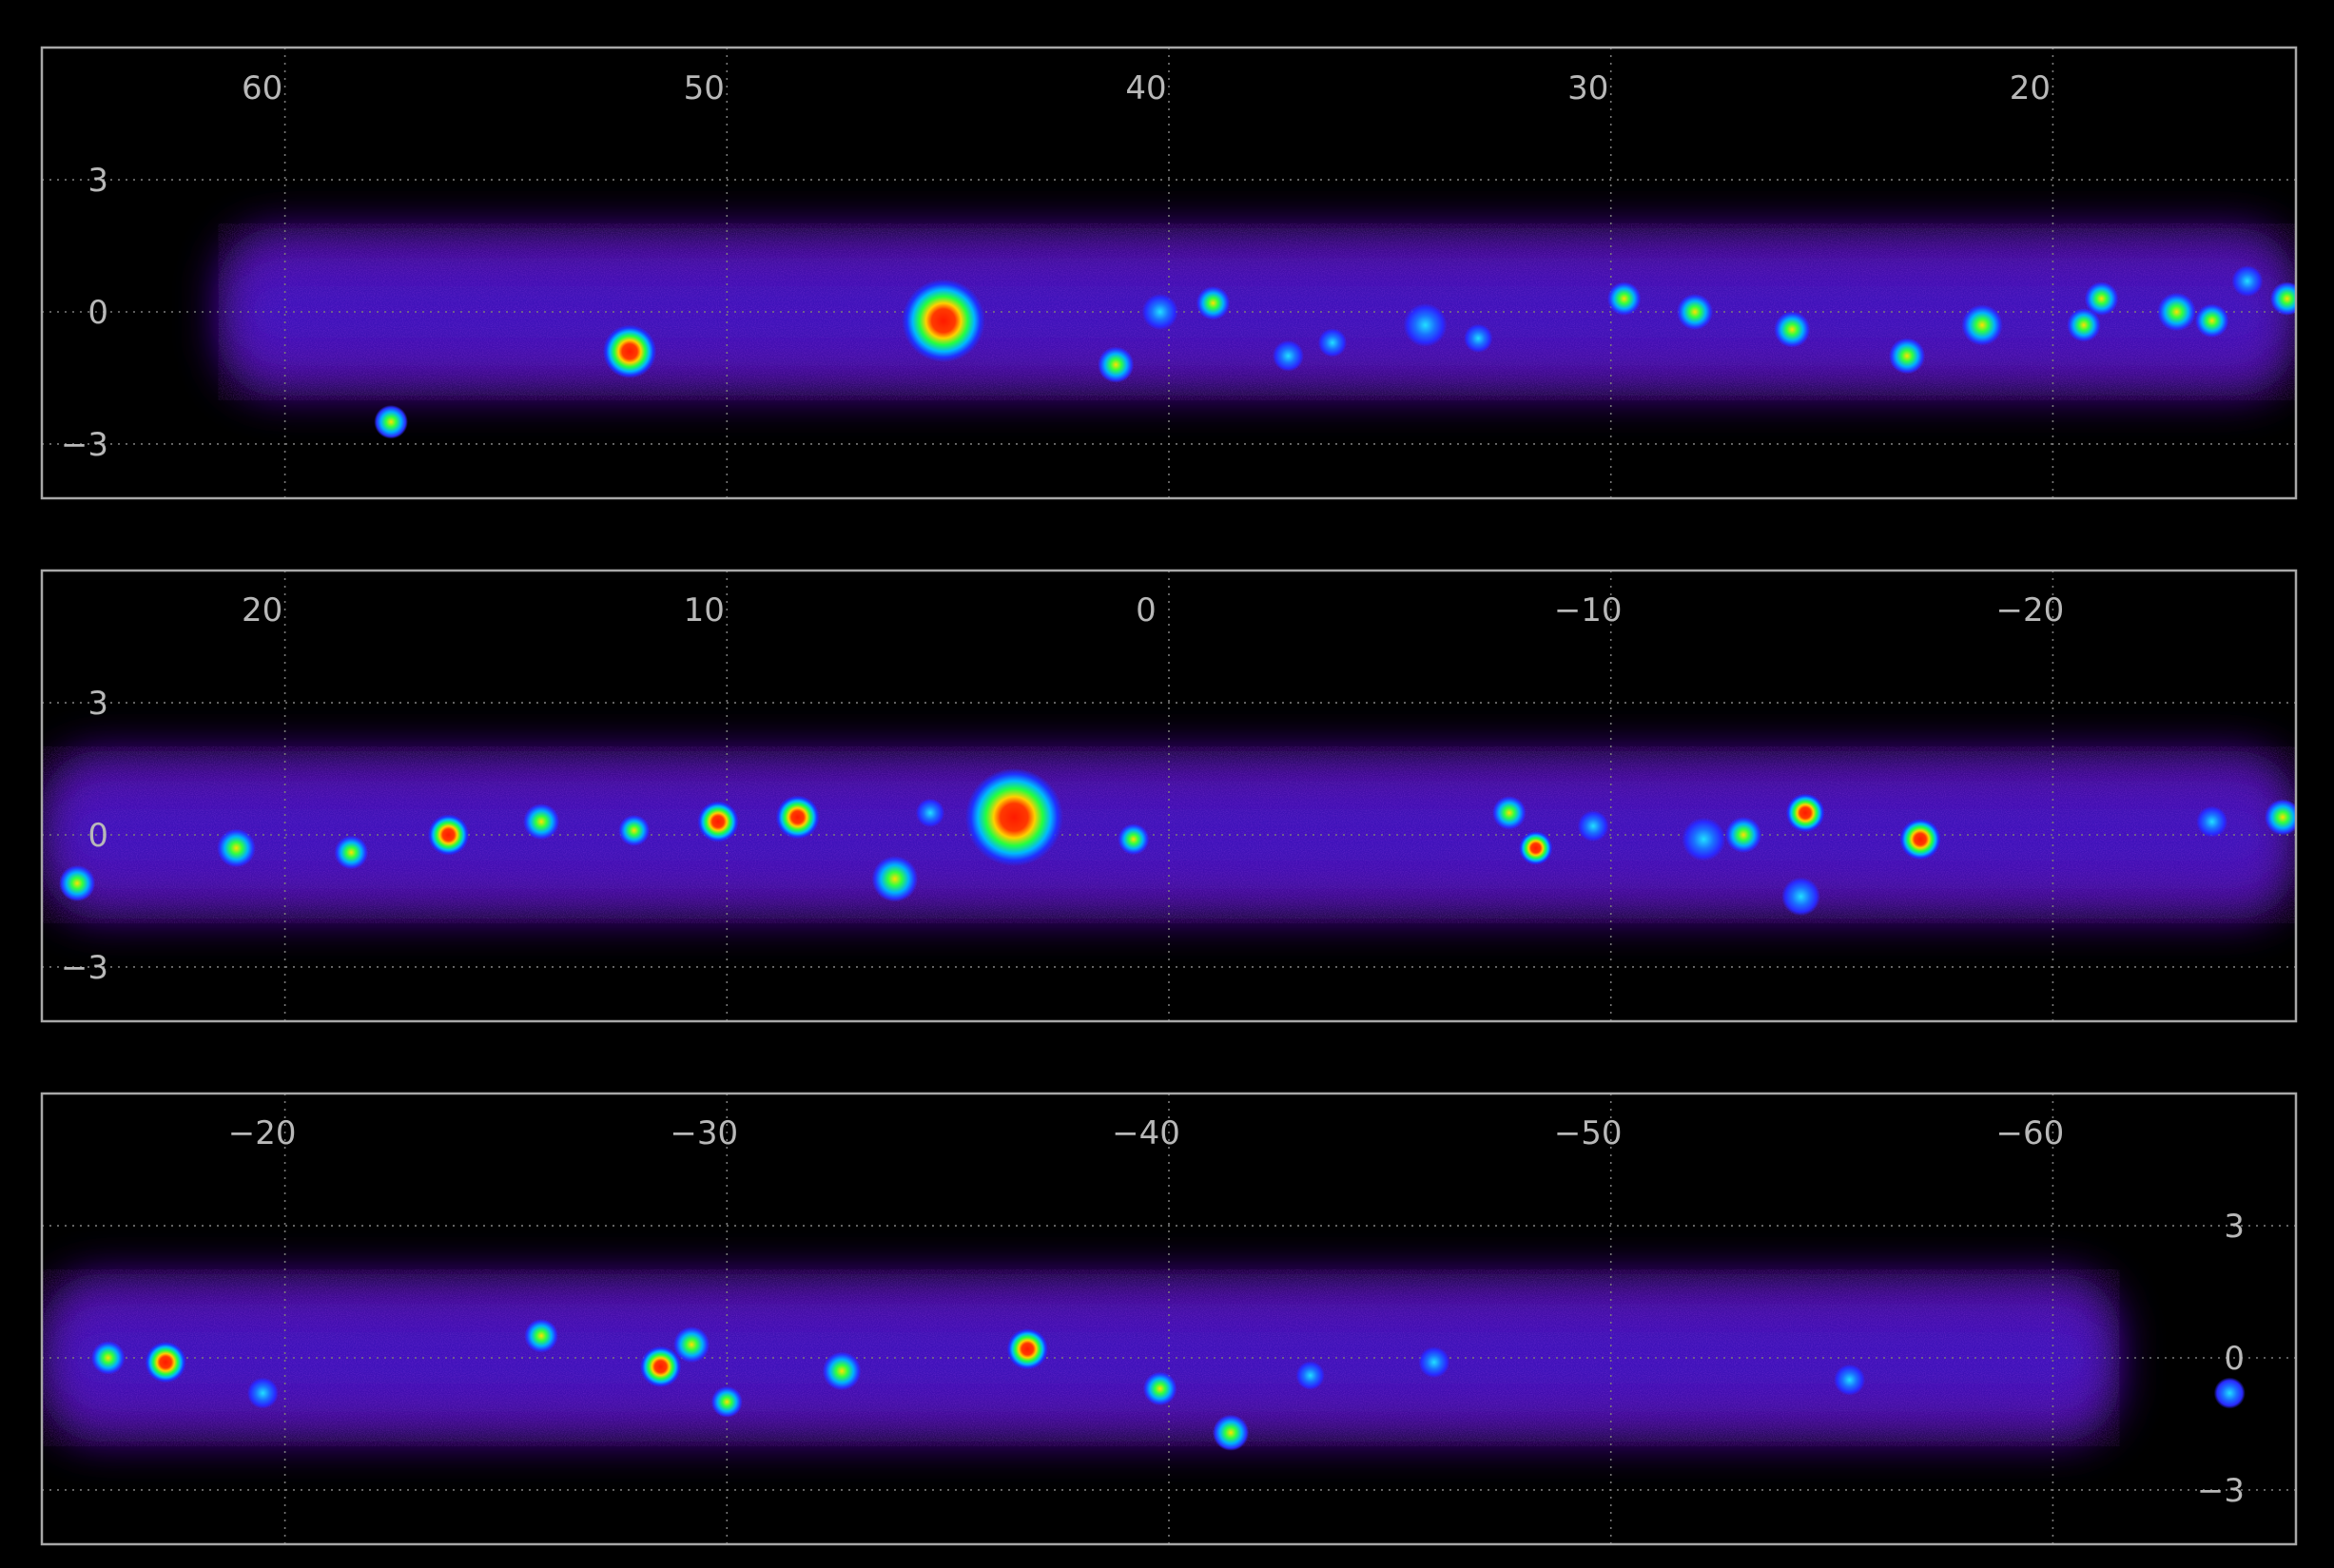 This screenshot has width=2334, height=1568. What do you see at coordinates (704, 1133) in the screenshot?
I see `x-tick-label: −30` at bounding box center [704, 1133].